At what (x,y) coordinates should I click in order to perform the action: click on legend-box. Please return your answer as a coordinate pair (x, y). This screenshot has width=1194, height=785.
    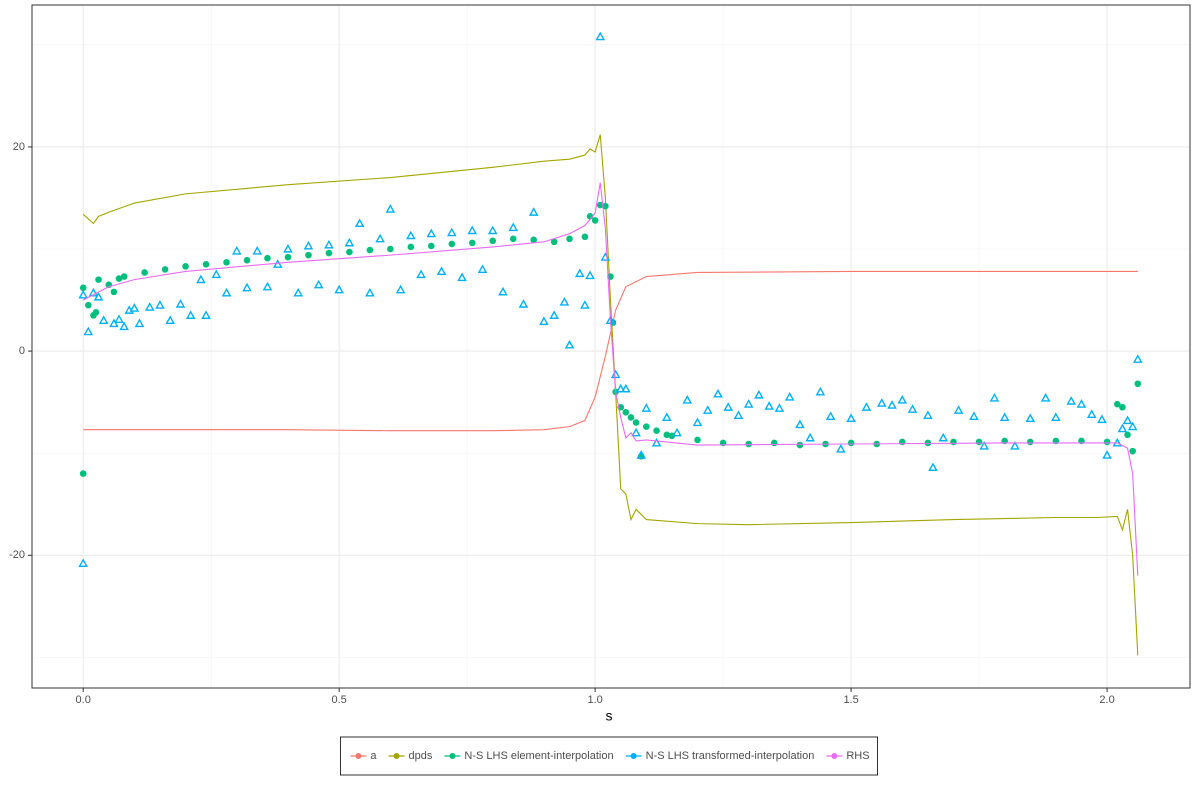
    Looking at the image, I should click on (609, 756).